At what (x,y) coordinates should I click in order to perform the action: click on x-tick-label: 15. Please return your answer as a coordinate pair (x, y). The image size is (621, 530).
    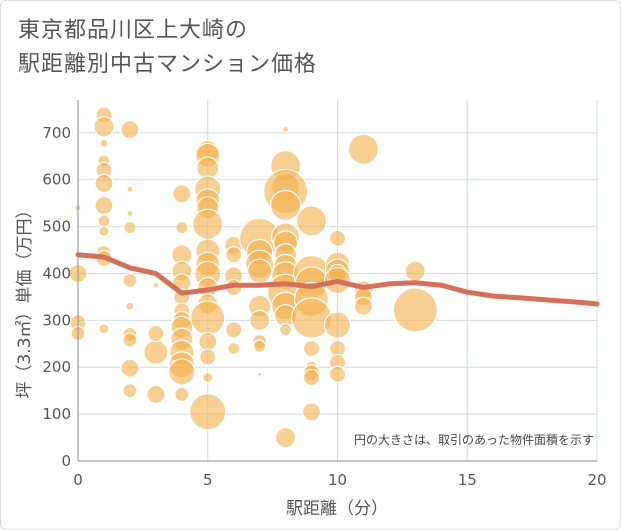
    Looking at the image, I should click on (467, 480).